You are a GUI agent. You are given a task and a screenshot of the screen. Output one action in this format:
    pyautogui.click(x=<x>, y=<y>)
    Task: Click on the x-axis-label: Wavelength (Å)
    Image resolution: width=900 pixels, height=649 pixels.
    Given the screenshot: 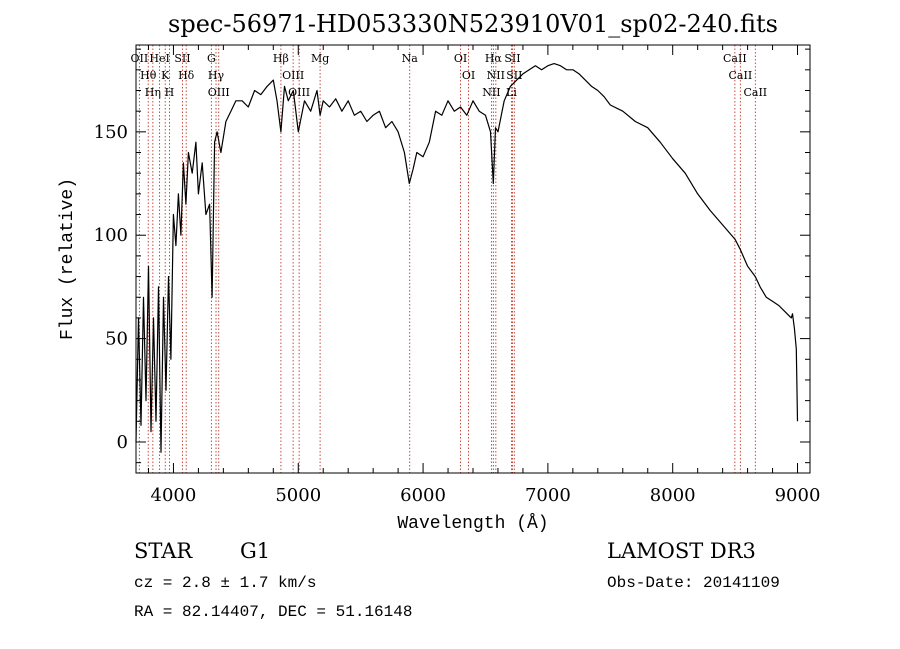 What is the action you would take?
    pyautogui.click(x=472, y=523)
    